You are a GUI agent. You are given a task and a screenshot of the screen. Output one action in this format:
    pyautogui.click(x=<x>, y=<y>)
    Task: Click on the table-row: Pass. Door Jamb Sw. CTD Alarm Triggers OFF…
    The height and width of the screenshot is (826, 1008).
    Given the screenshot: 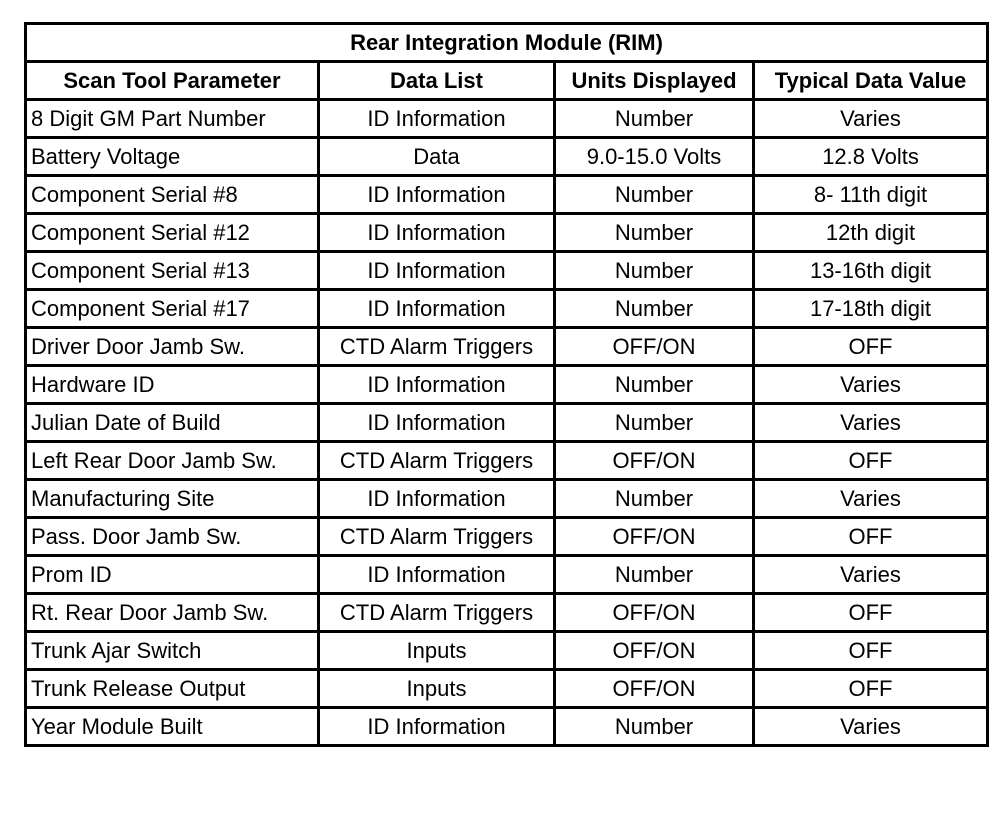 What is the action you would take?
    pyautogui.click(x=507, y=536)
    